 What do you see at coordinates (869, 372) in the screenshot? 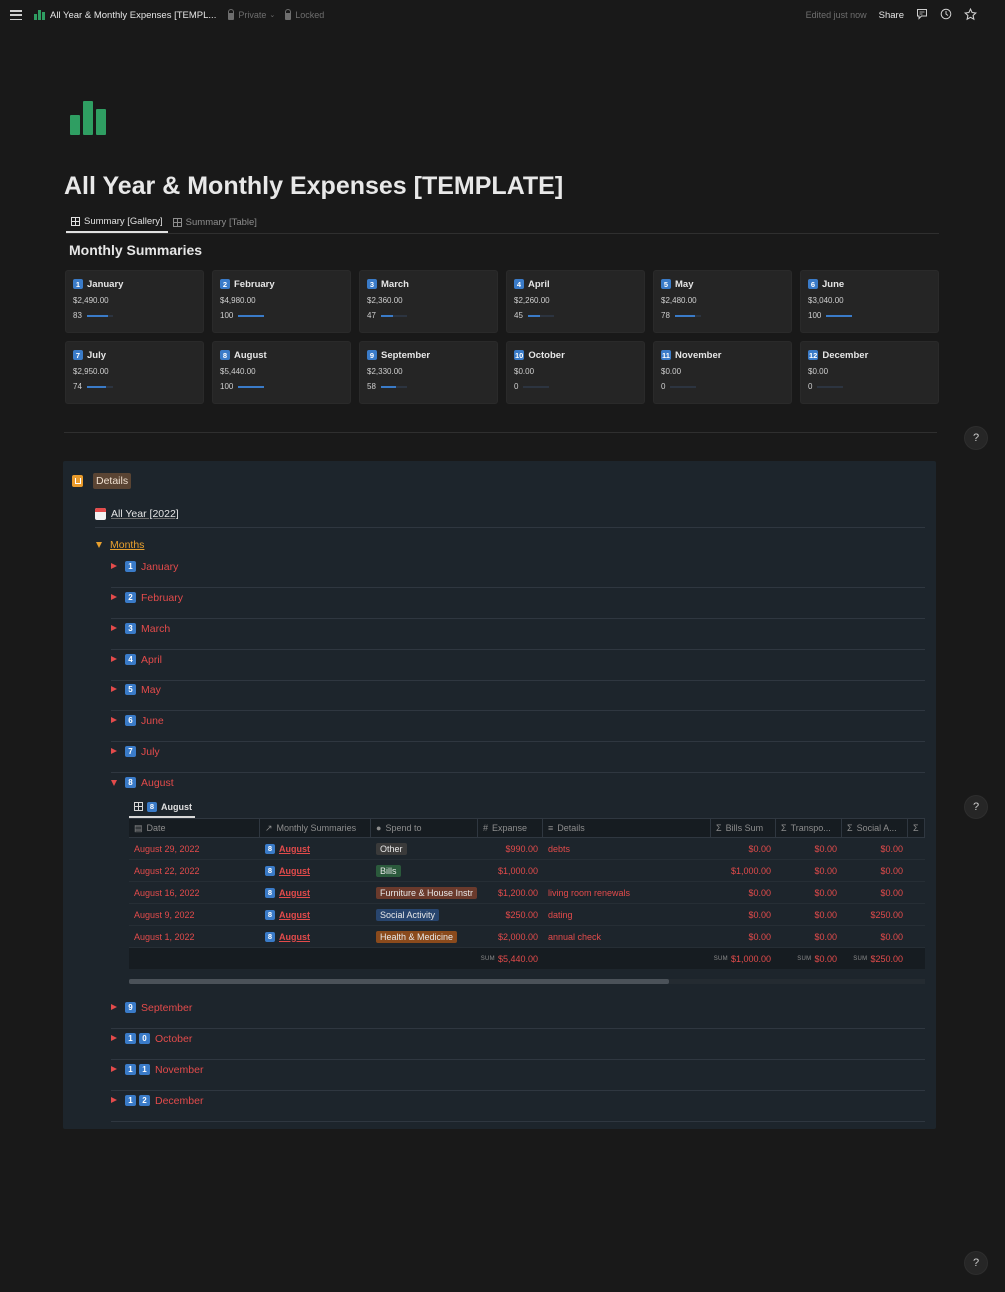
I see `summary-card-december: 12 December $0.00 0` at bounding box center [869, 372].